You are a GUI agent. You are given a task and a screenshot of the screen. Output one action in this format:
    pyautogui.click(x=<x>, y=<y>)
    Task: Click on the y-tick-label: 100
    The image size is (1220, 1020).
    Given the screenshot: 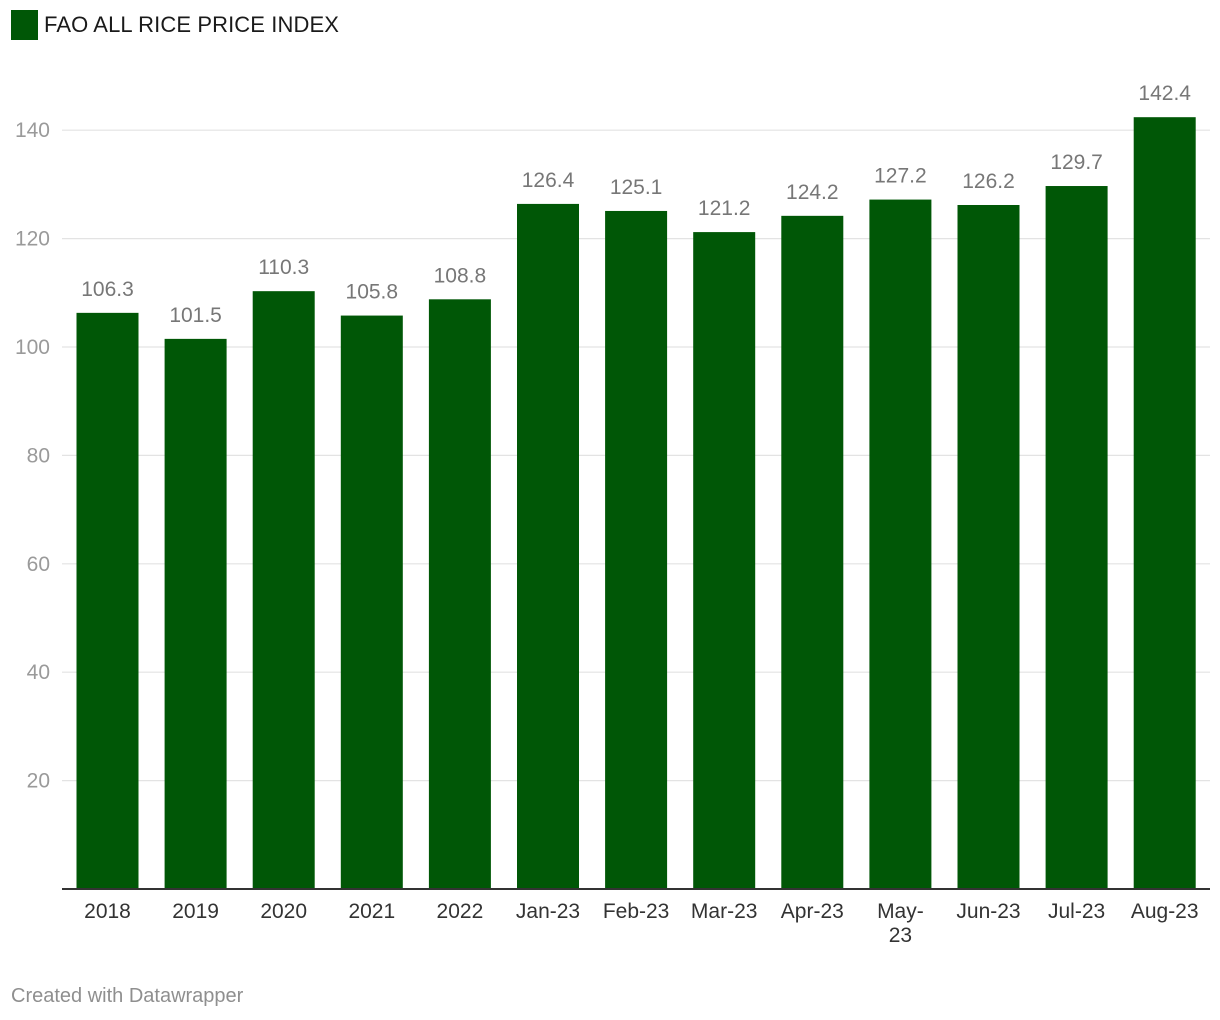 What is the action you would take?
    pyautogui.click(x=32, y=347)
    